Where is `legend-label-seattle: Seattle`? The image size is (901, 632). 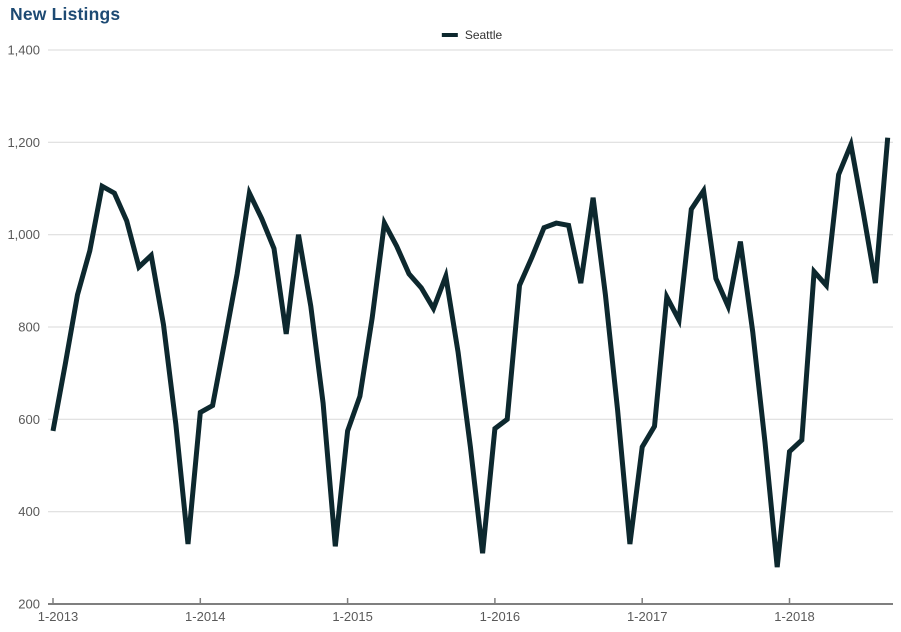 legend-label-seattle: Seattle is located at coordinates (483, 35).